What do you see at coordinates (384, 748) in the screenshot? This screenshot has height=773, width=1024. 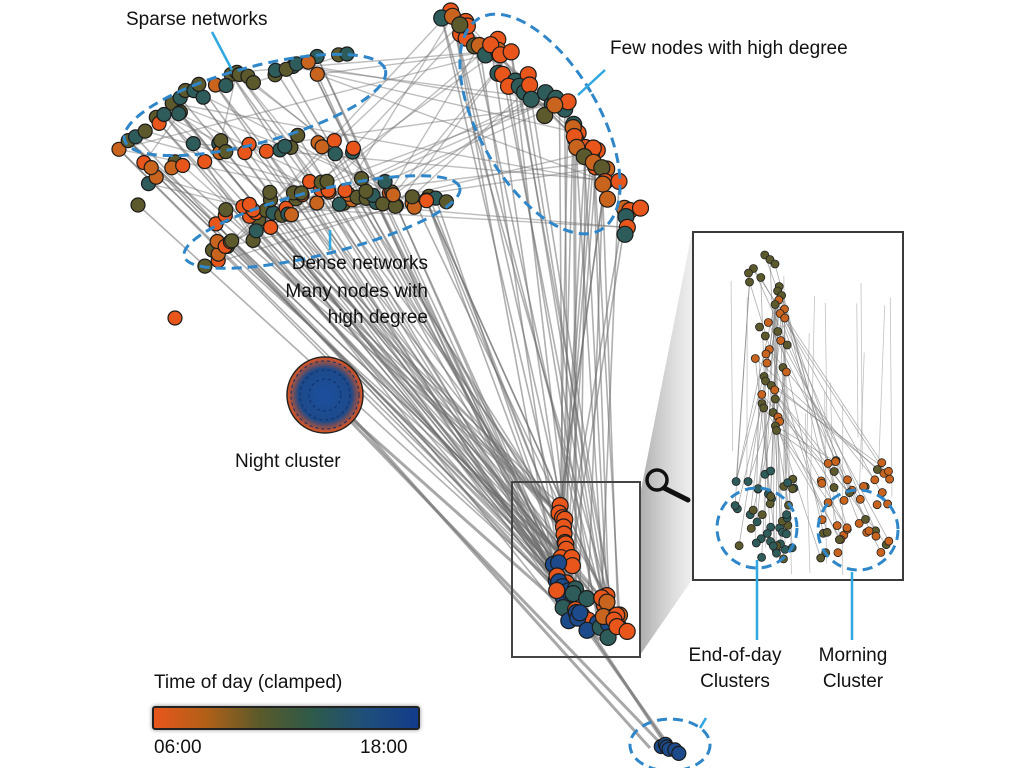 I see `legend-max-label: 18:00` at bounding box center [384, 748].